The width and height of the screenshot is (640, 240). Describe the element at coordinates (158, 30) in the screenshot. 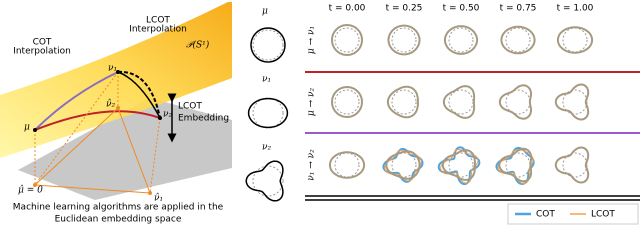

I see `lcot-label: Interpolation` at that location.